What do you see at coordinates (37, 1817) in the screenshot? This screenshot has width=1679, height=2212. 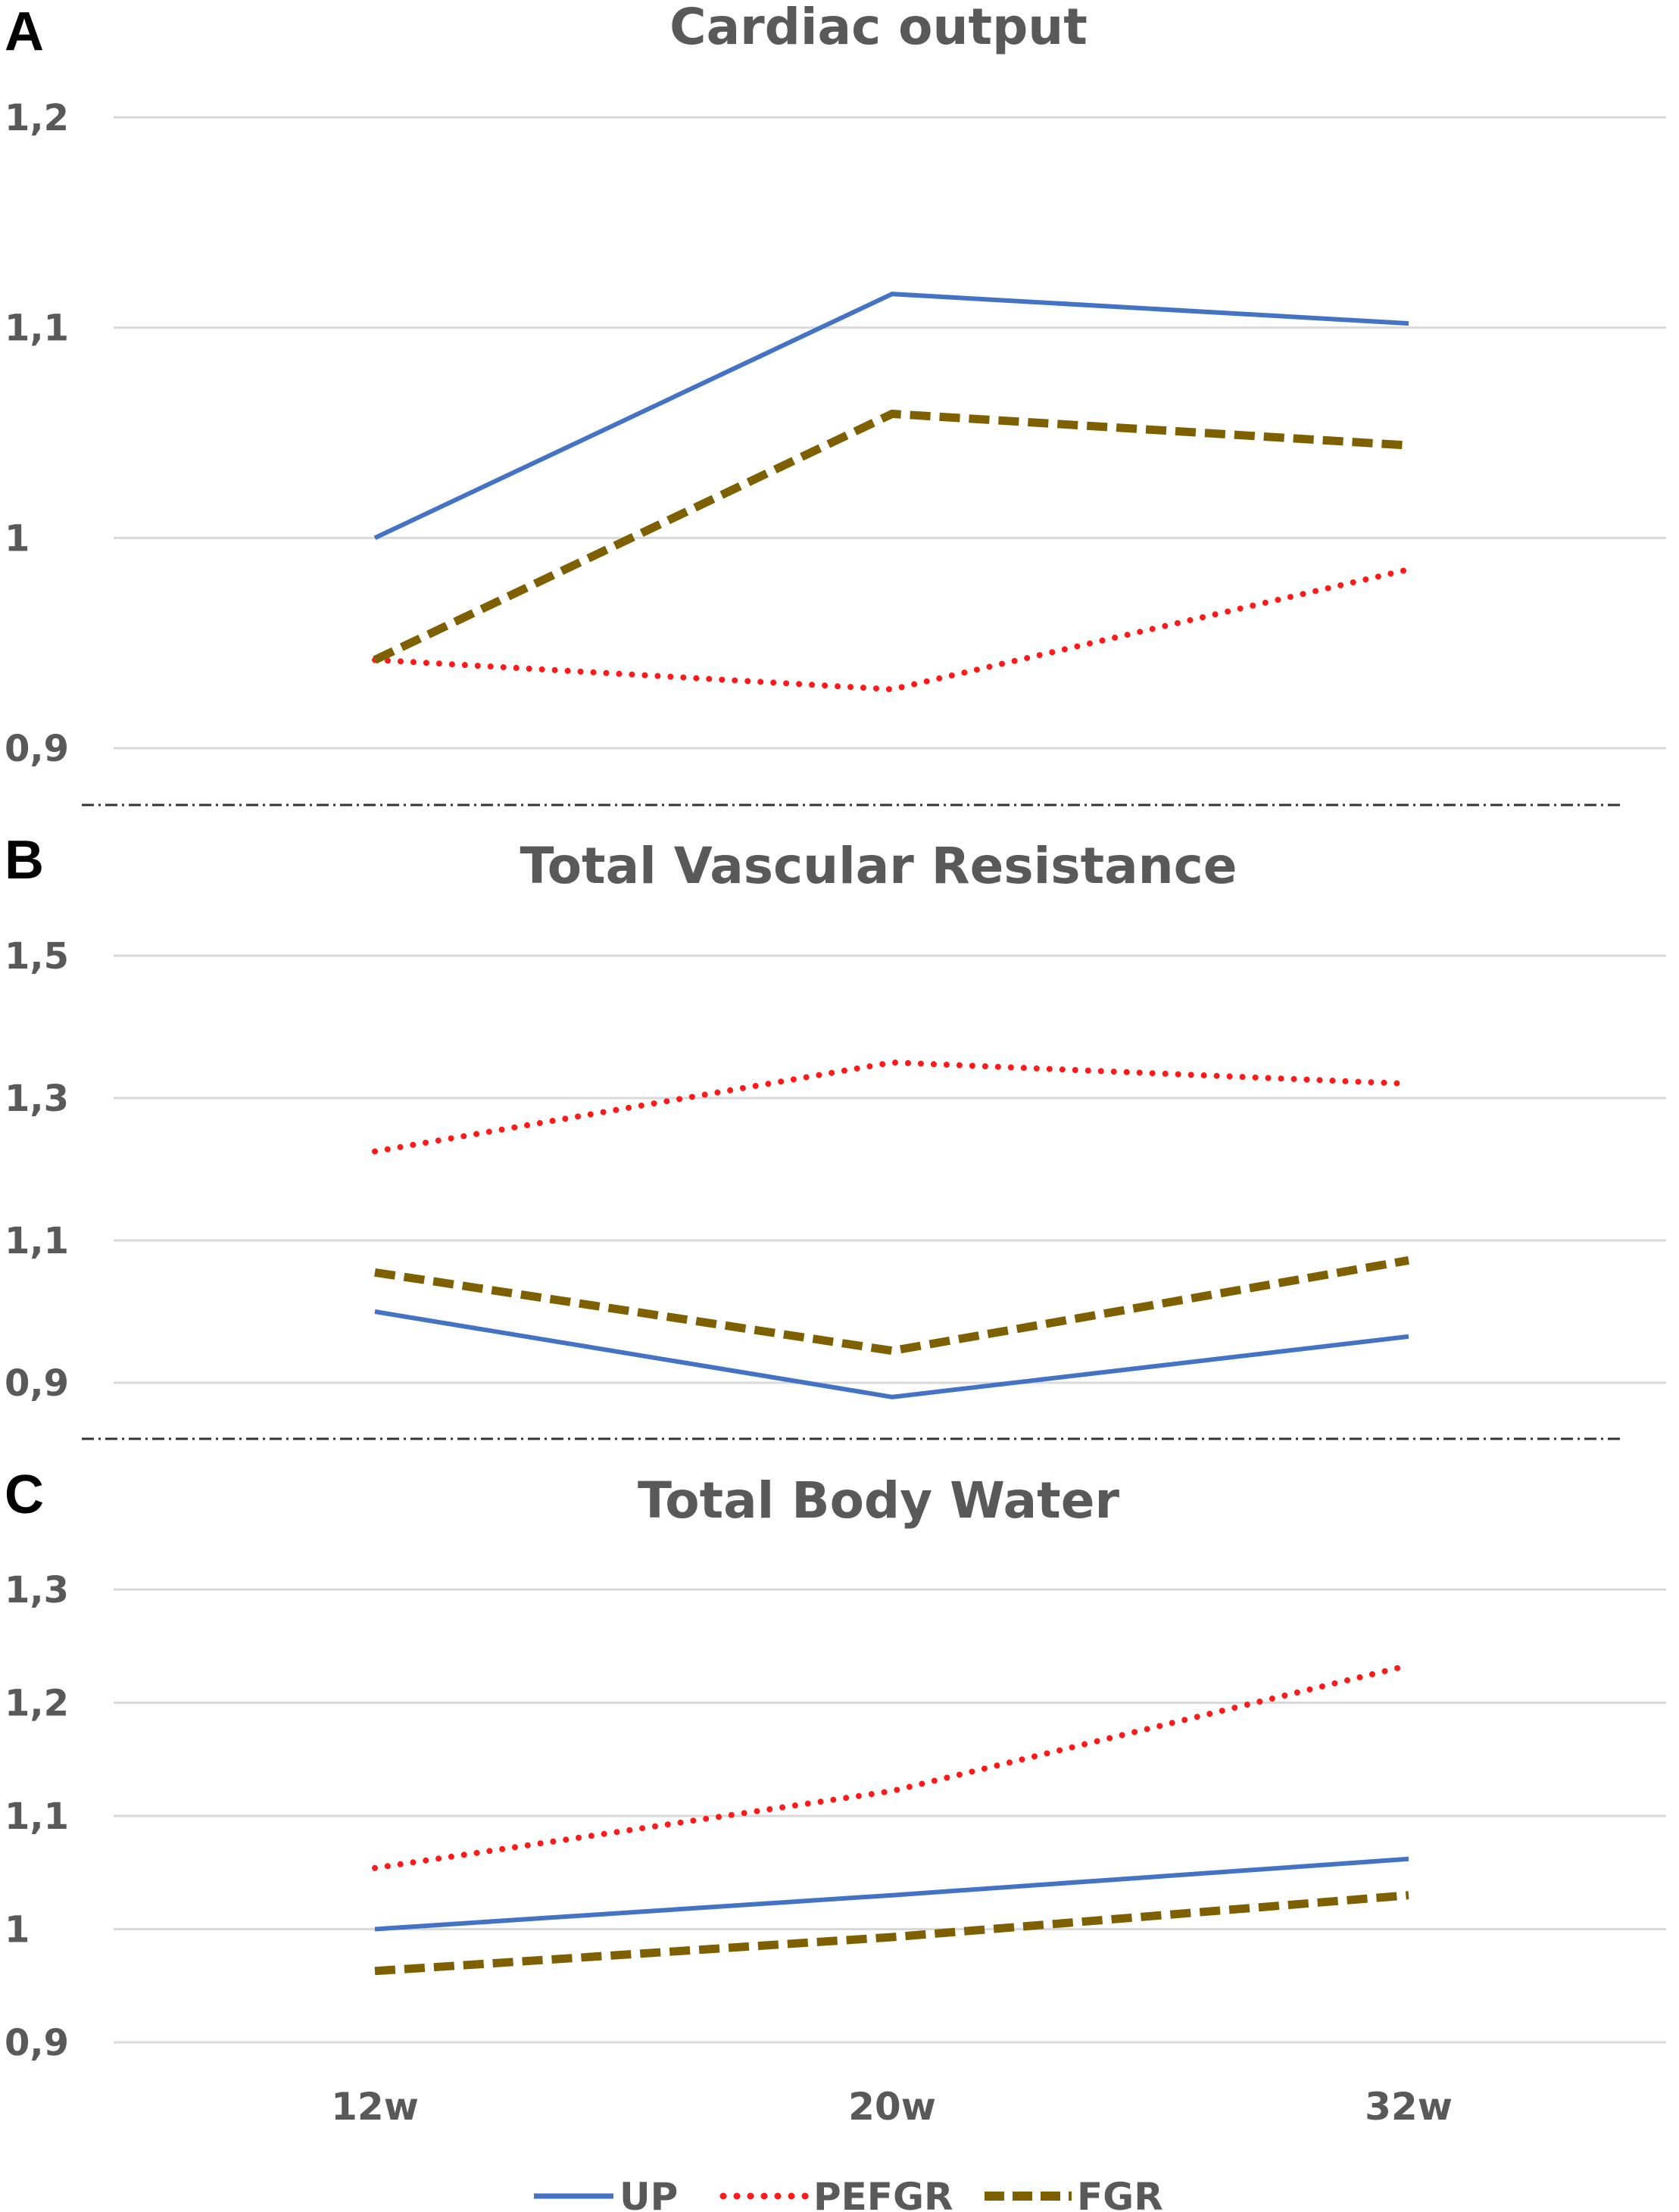 I see `panel-c-ytick-label: 1,1` at bounding box center [37, 1817].